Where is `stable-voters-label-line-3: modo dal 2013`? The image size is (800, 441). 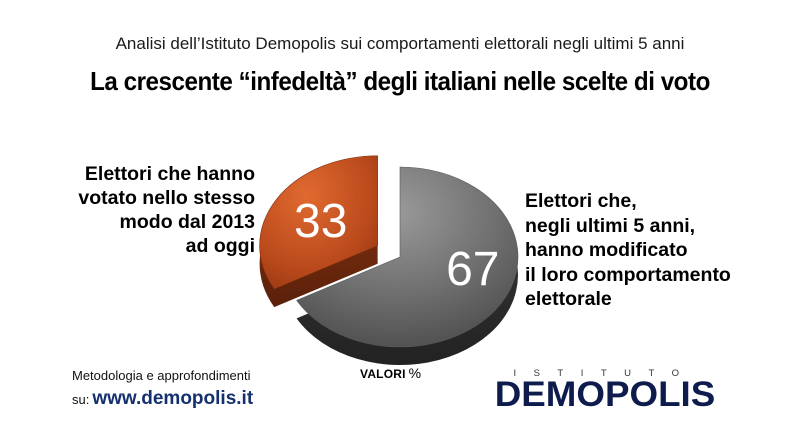
stable-voters-label-line-3: modo dal 2013 is located at coordinates (187, 222).